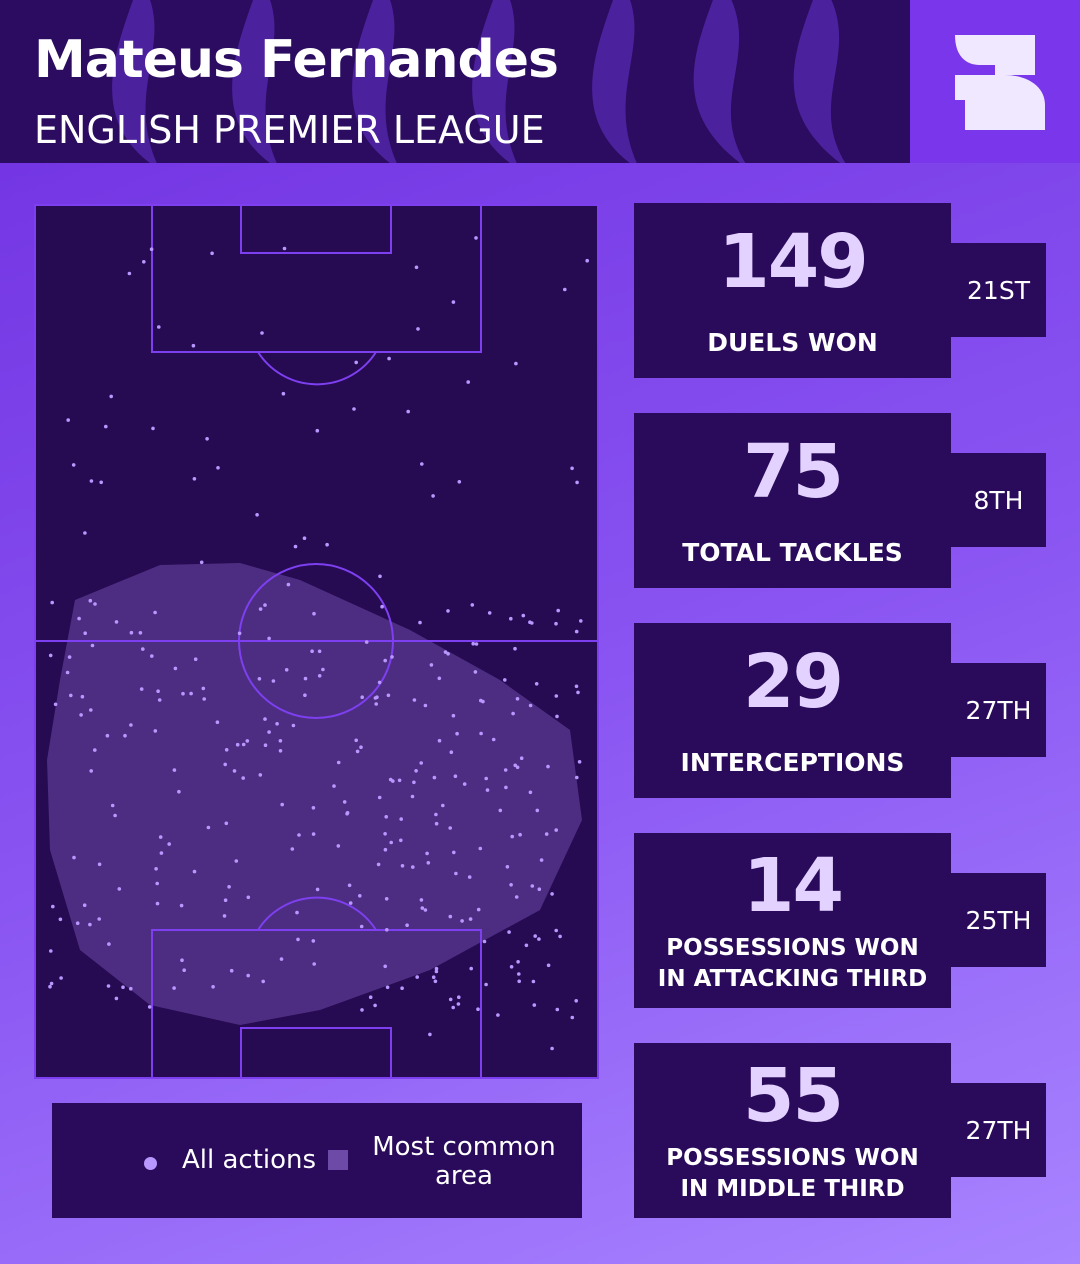 The height and width of the screenshot is (1264, 1080). I want to click on stat-rank: 21ST, so click(998, 290).